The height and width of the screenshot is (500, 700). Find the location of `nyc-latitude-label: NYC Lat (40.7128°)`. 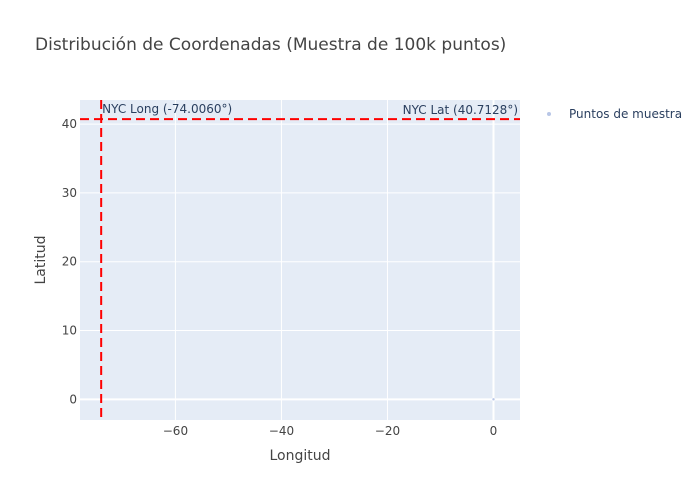

nyc-latitude-label: NYC Lat (40.7128°) is located at coordinates (460, 110).